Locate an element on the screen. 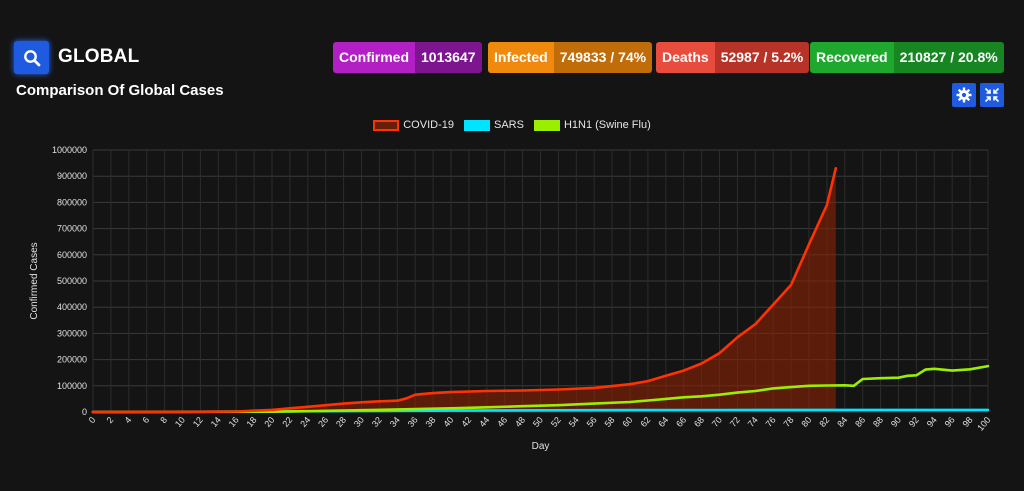  confirmed-badge: Confirmed 1013647 is located at coordinates (407, 57).